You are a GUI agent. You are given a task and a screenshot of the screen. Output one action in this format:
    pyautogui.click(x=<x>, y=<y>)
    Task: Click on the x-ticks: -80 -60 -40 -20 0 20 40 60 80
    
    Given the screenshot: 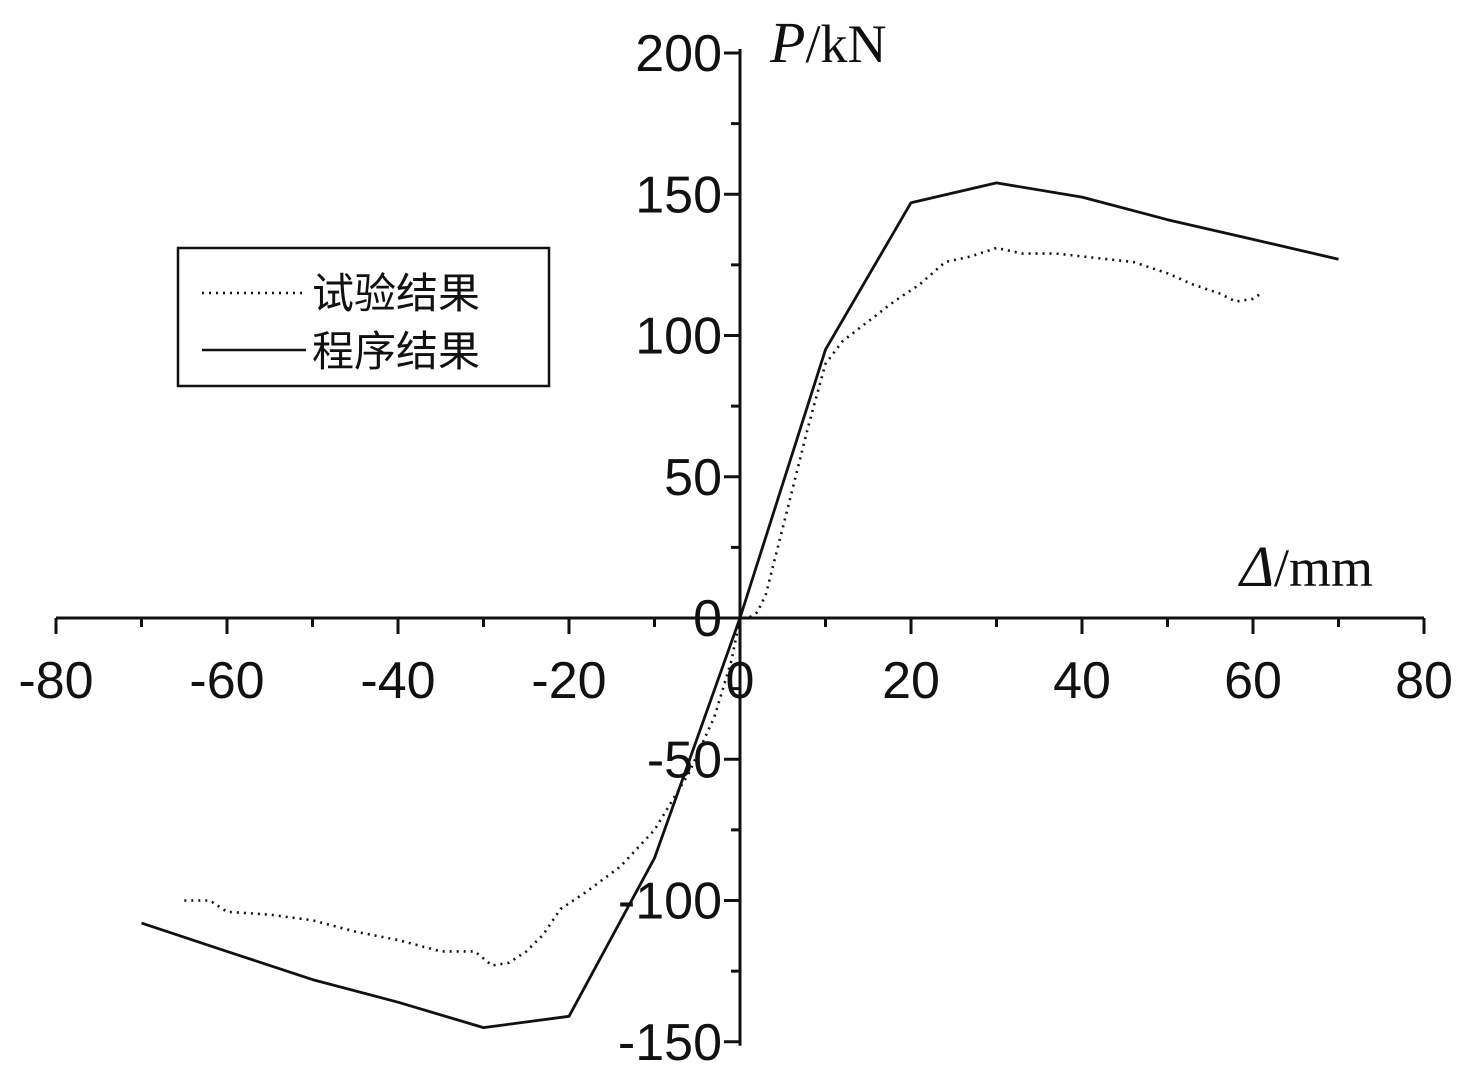 What is the action you would take?
    pyautogui.click(x=735, y=664)
    